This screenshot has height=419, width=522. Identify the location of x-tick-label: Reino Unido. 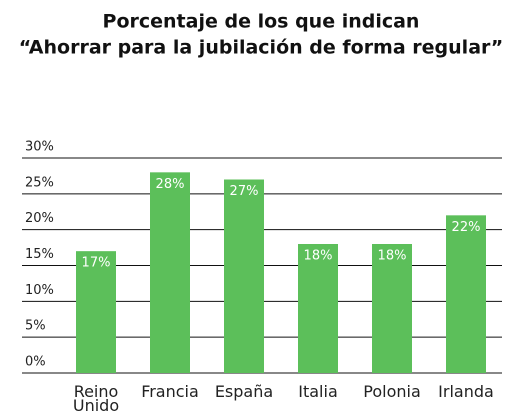
(96, 398).